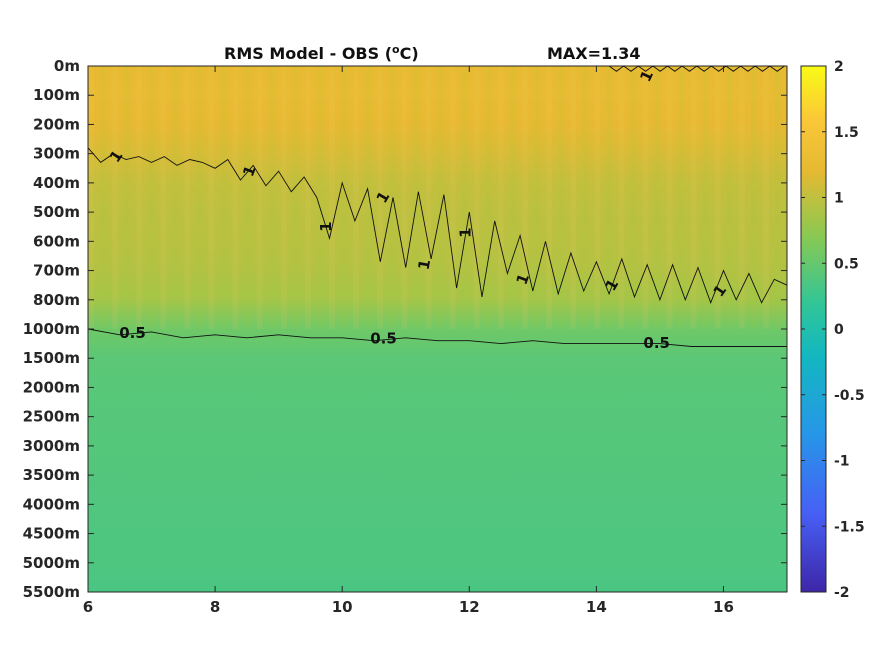 This screenshot has width=875, height=656. I want to click on y-tick-label: 600m, so click(56, 241).